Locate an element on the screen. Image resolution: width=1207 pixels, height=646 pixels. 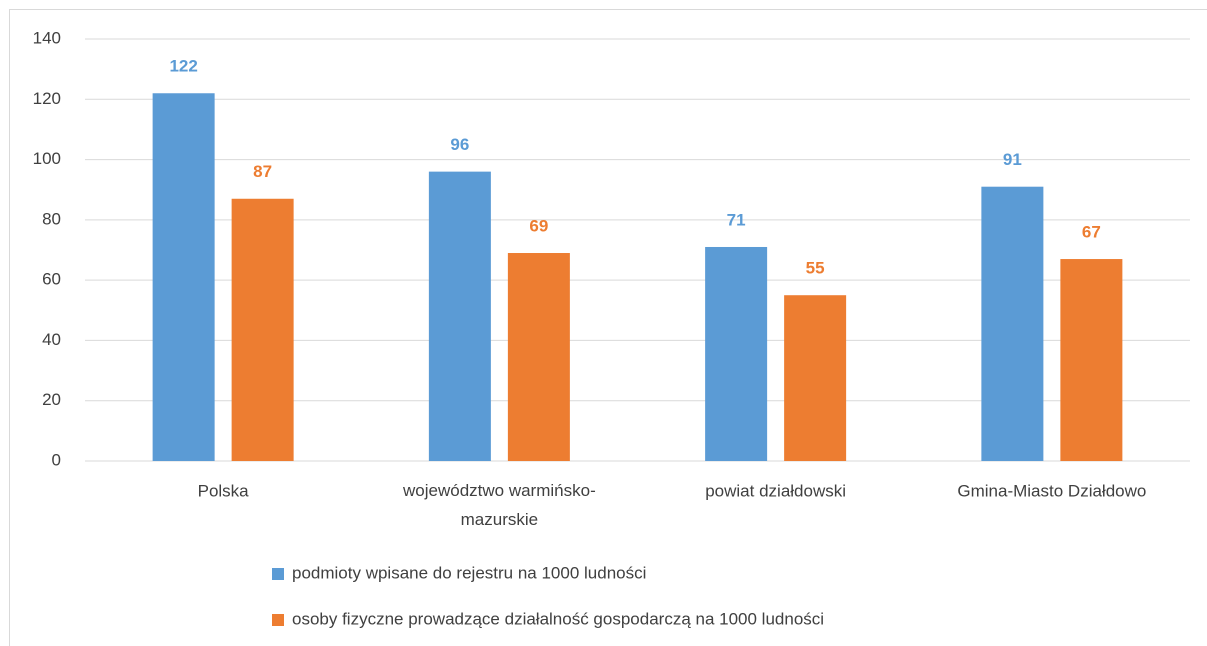
data-label: 96 is located at coordinates (459, 144).